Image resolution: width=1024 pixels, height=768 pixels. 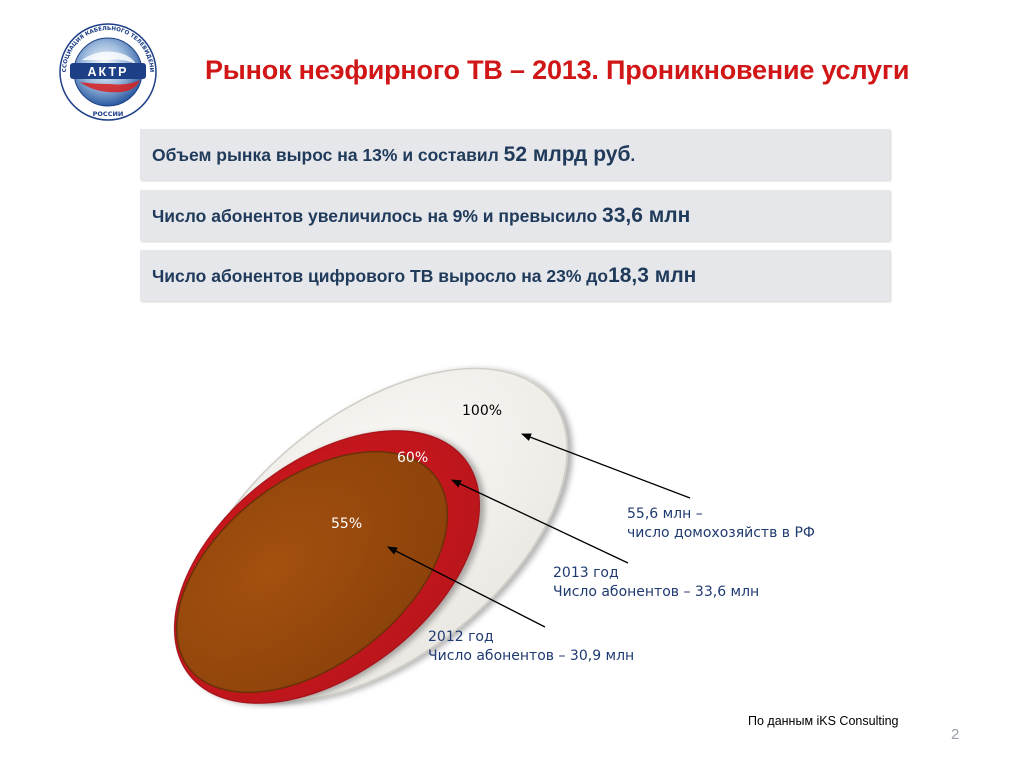 I want to click on fact-highlight: 52 млрд руб, so click(x=567, y=154).